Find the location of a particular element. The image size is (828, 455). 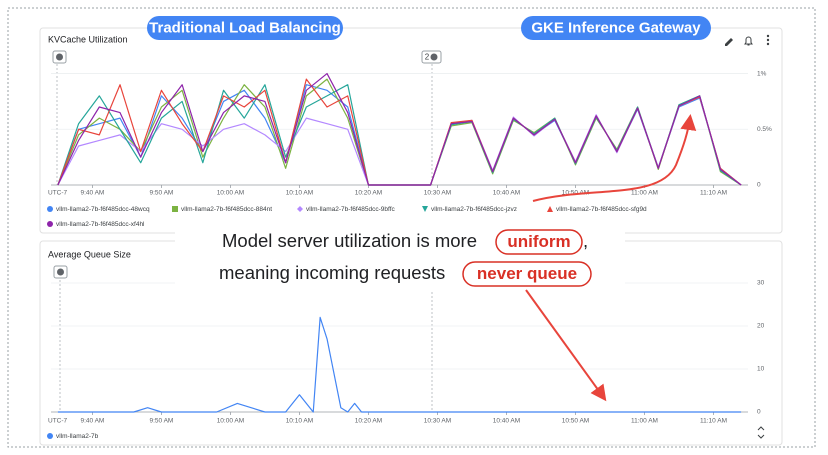

caption-highlight: never queue is located at coordinates (527, 273).